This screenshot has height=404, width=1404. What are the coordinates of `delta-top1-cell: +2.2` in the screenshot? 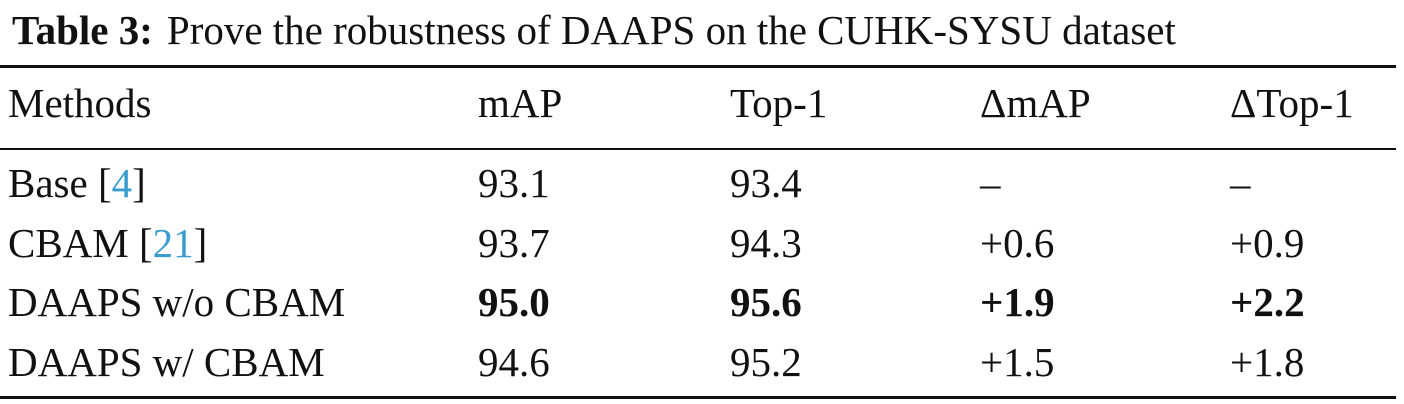 It's located at (1267, 302).